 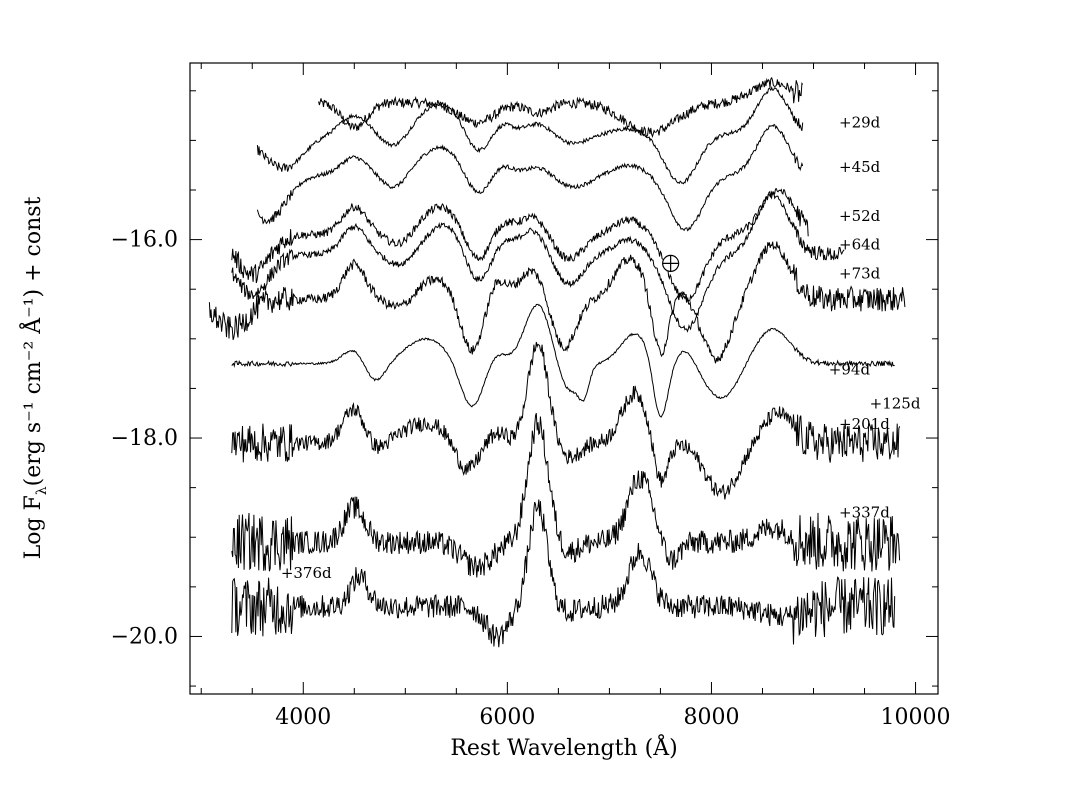 I want to click on epoch-label: +52d, so click(x=860, y=216).